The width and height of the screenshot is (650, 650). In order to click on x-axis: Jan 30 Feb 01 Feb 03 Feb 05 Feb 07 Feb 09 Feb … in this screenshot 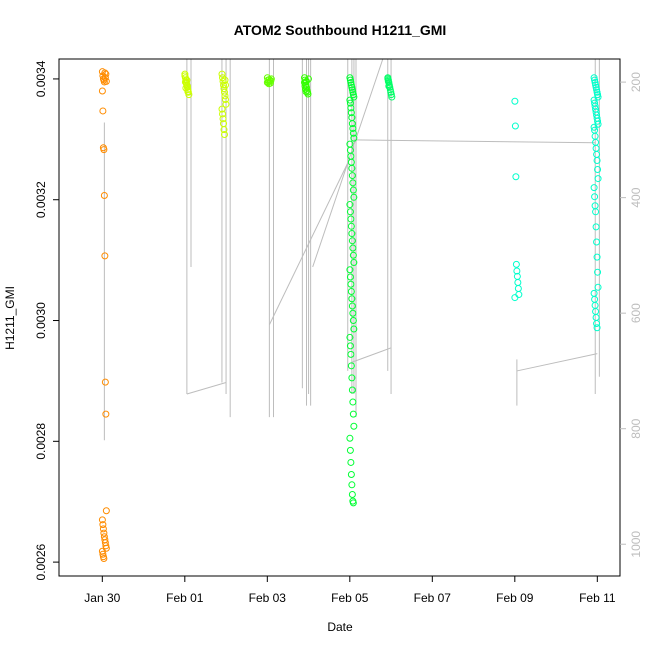, I will do `click(350, 590)`.